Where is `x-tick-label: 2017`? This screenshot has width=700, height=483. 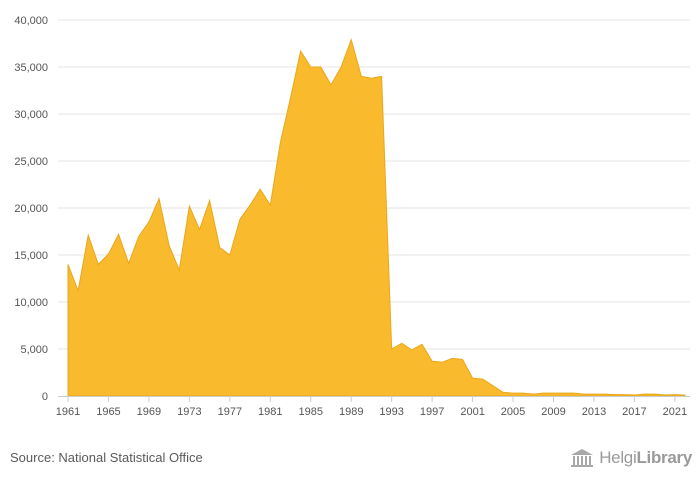 x-tick-label: 2017 is located at coordinates (634, 412).